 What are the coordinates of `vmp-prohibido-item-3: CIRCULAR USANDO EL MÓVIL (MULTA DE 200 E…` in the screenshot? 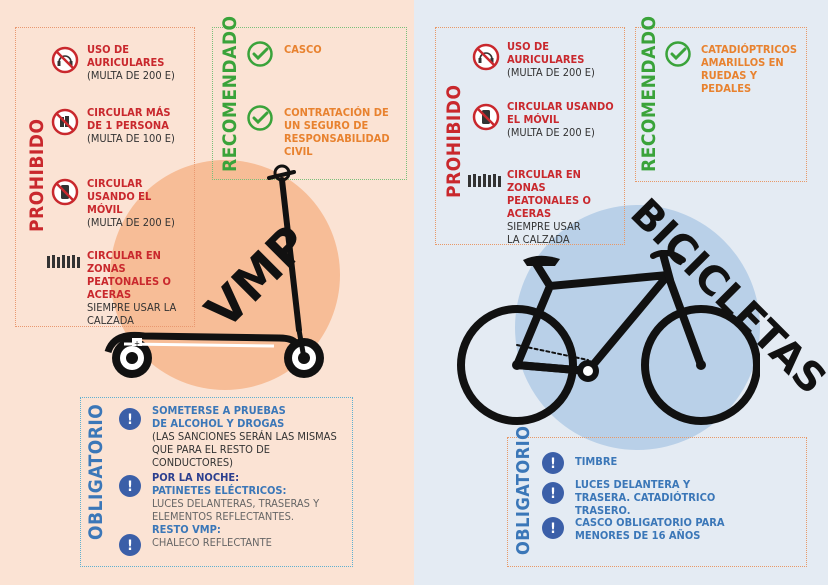 It's located at (131, 203).